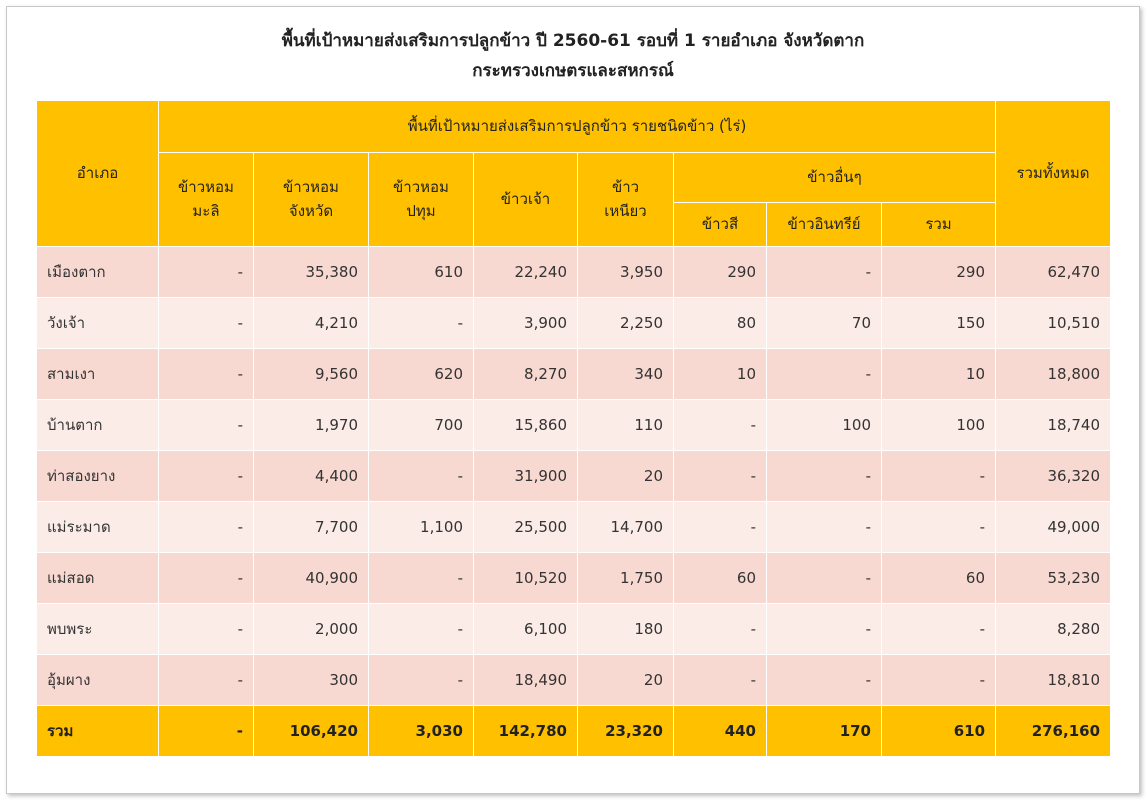  What do you see at coordinates (720, 323) in the screenshot?
I see `value-cell: 80` at bounding box center [720, 323].